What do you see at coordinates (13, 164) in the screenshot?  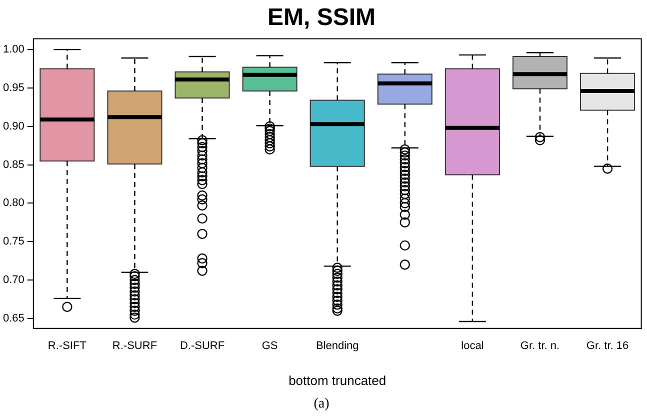 I see `y-tick-label: 0.85` at bounding box center [13, 164].